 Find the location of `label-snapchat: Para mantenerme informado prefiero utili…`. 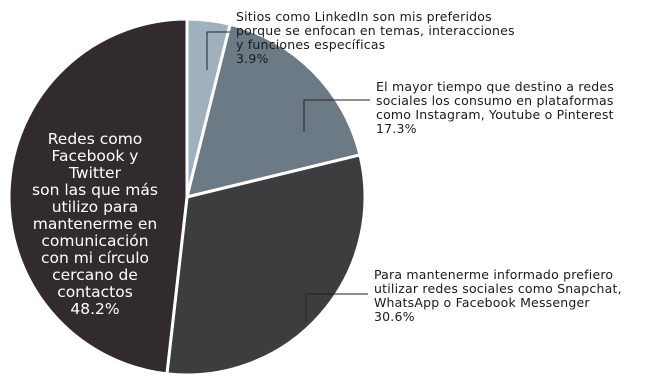

label-snapchat: Para mantenerme informado prefiero utili… is located at coordinates (498, 296).